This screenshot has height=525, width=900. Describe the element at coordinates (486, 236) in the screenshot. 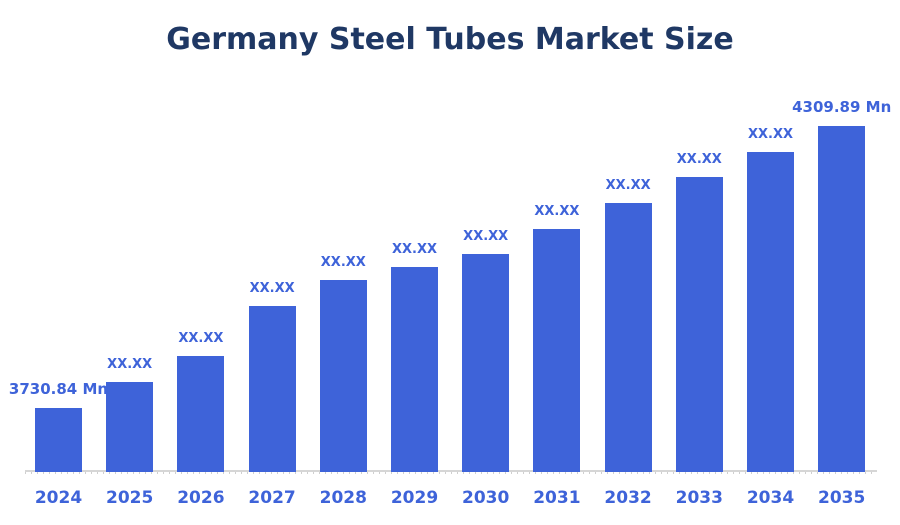

I see `bar-value-label-2030: XX.XX` at that location.